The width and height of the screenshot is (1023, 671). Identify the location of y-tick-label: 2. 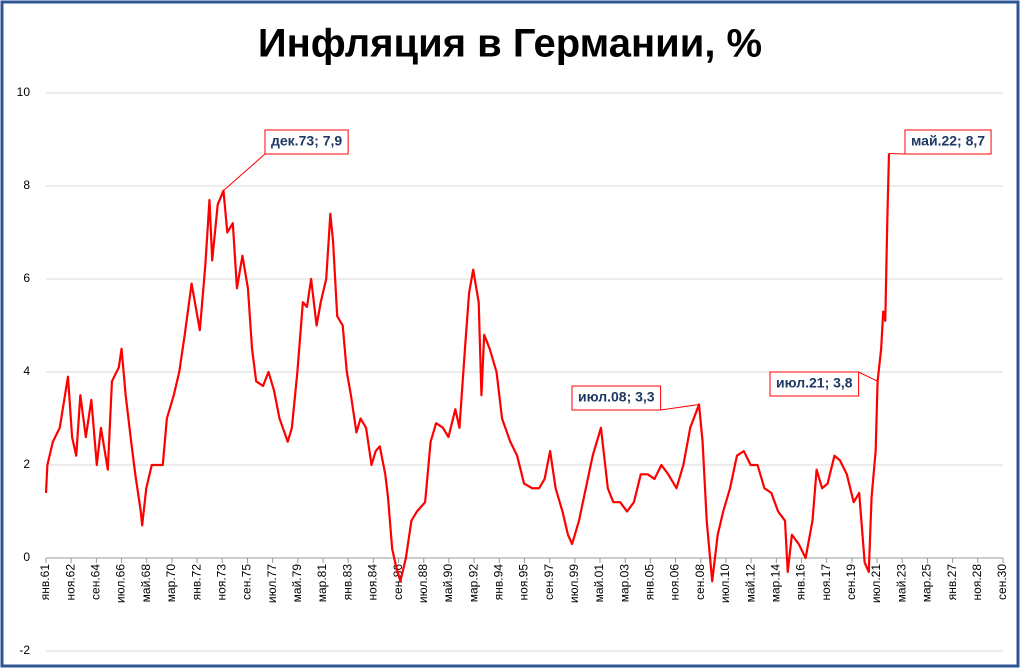
(26, 464).